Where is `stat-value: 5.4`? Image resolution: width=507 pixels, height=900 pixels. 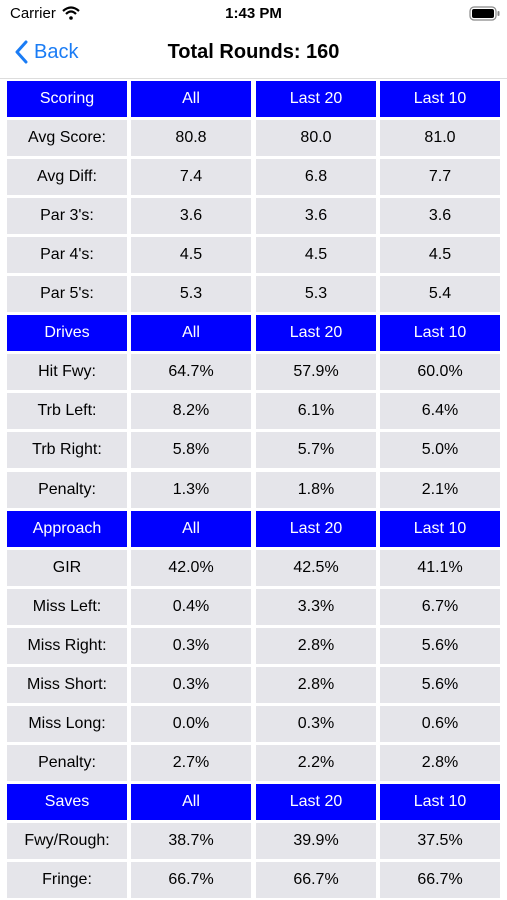
stat-value: 5.4 is located at coordinates (440, 294).